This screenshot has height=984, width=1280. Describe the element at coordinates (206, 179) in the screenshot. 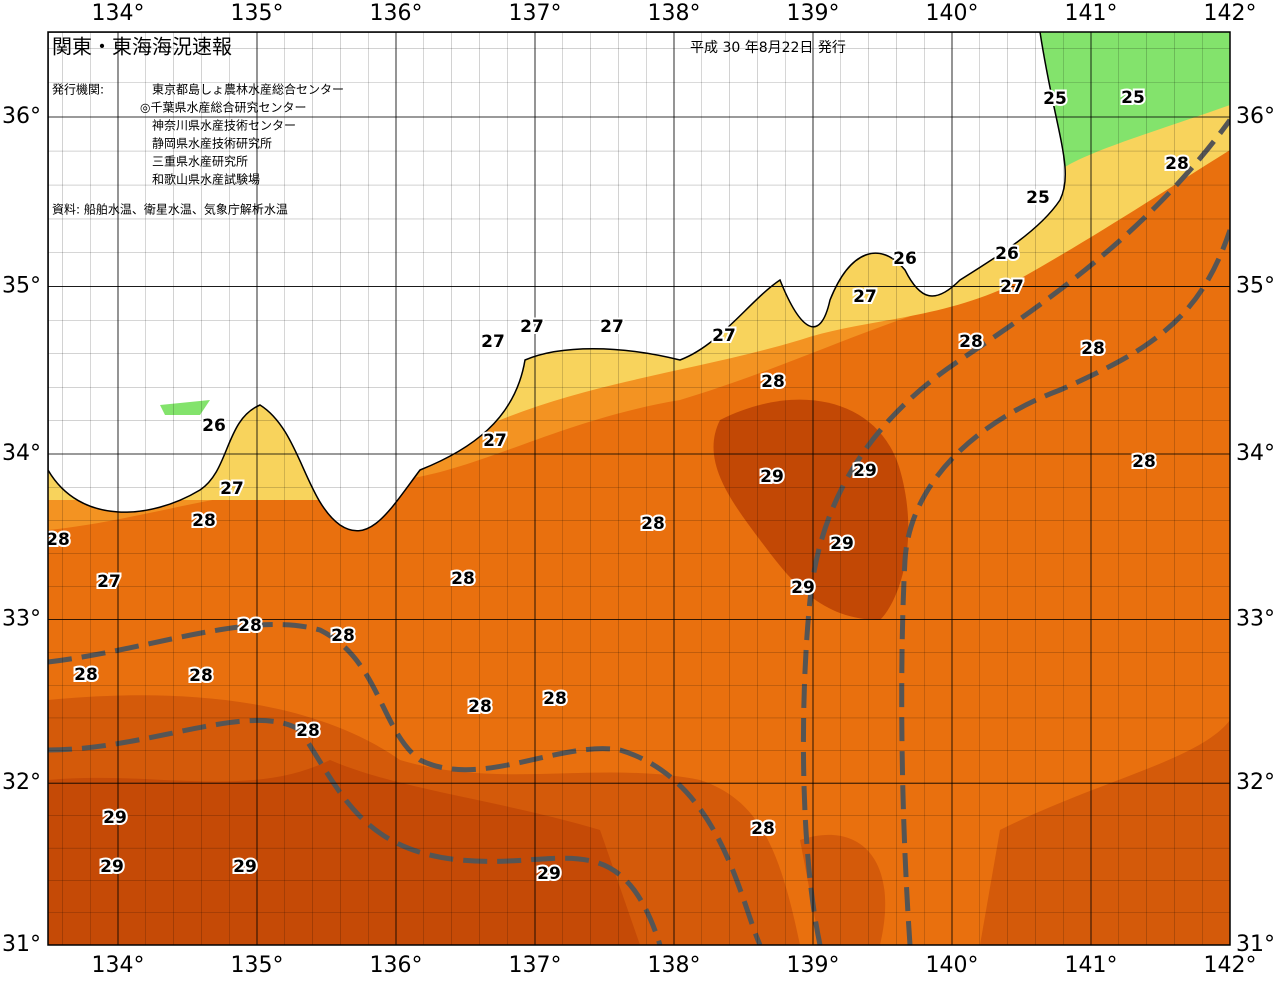

I see `publisher: 和歌山県水産試験場` at that location.